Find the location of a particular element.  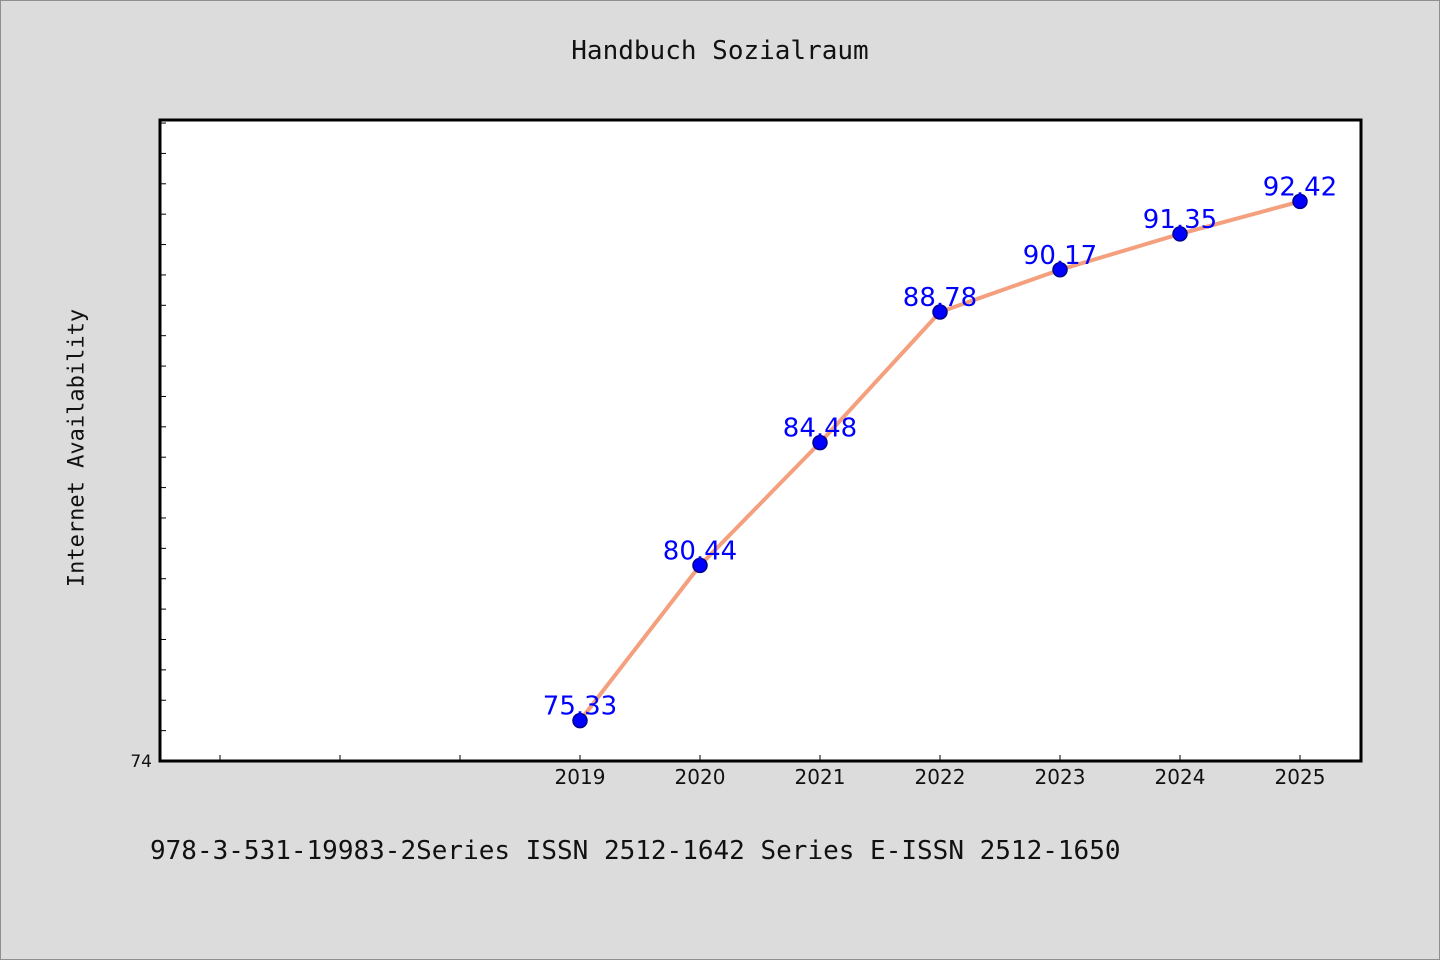

x-tick-label: 2020 is located at coordinates (700, 777).